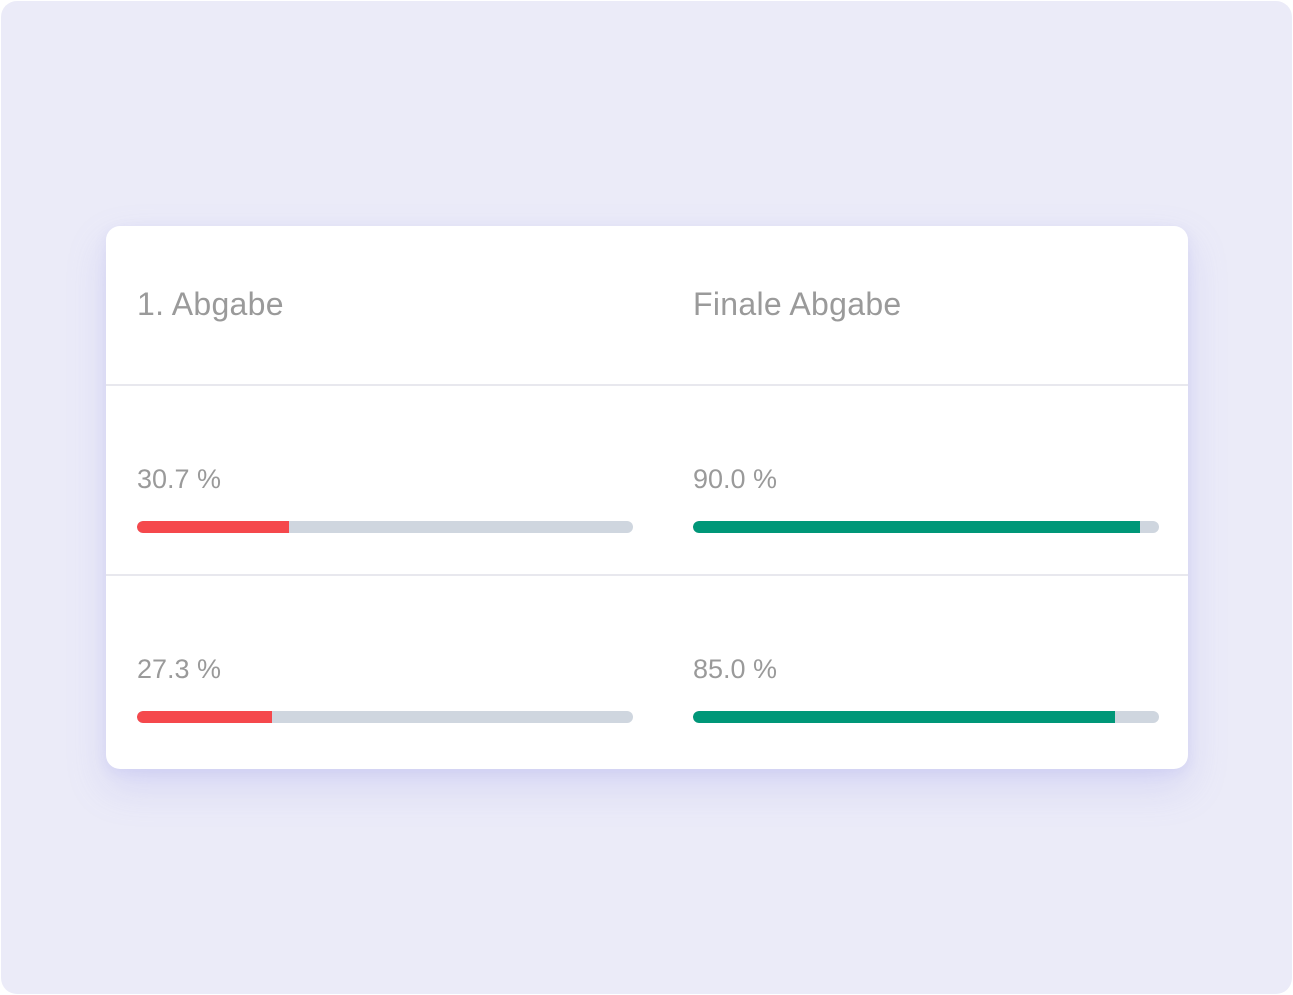 The image size is (1293, 995). What do you see at coordinates (210, 304) in the screenshot?
I see `column-header-first-submission: 1. Abgabe` at bounding box center [210, 304].